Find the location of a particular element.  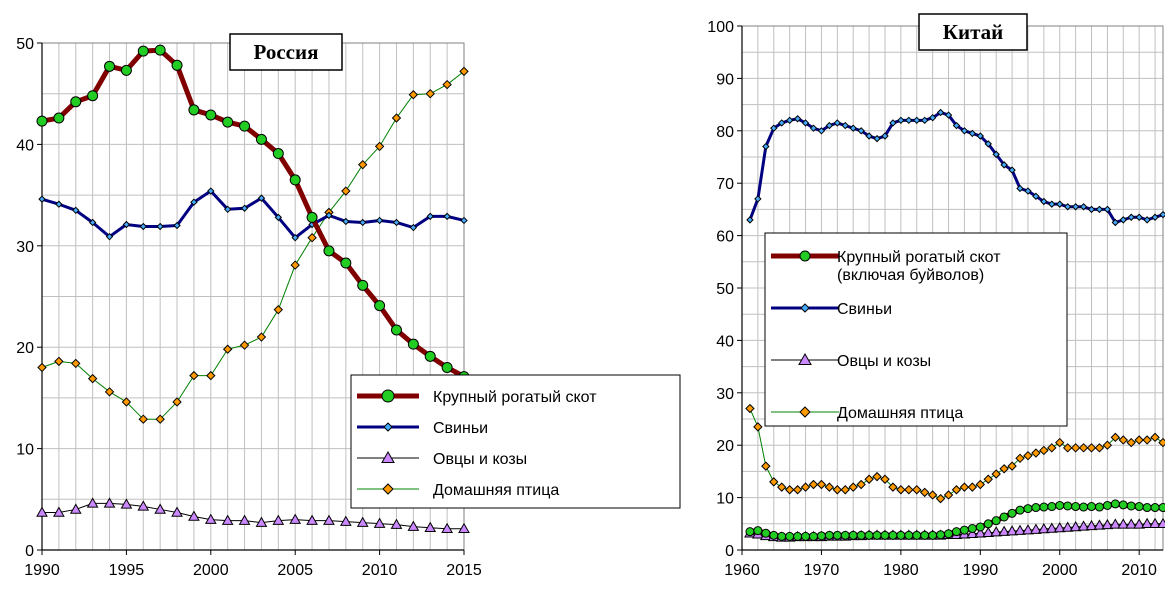

legend-box is located at coordinates (916, 329).